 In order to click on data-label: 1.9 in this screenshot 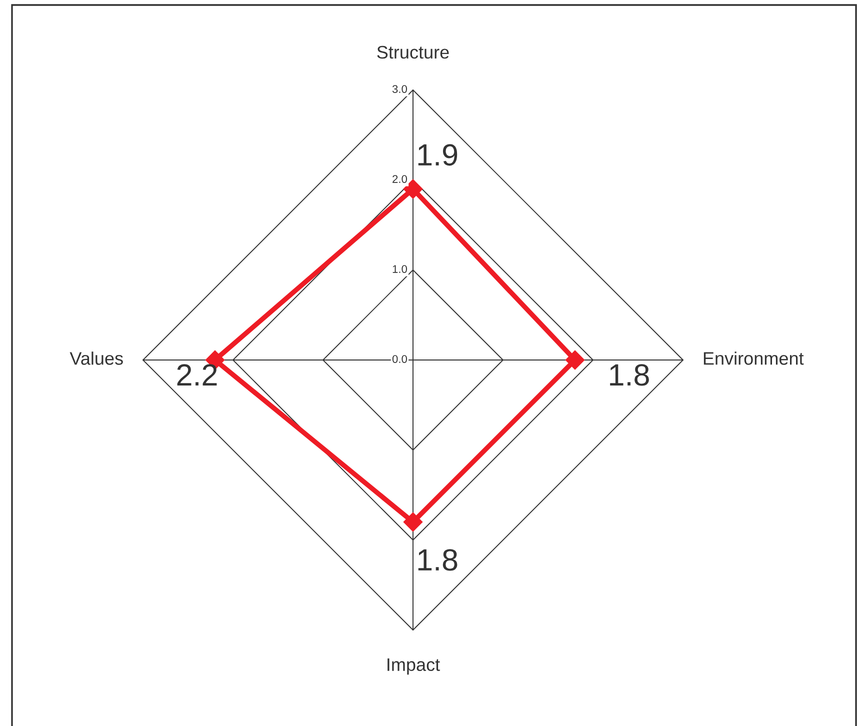, I will do `click(438, 155)`.